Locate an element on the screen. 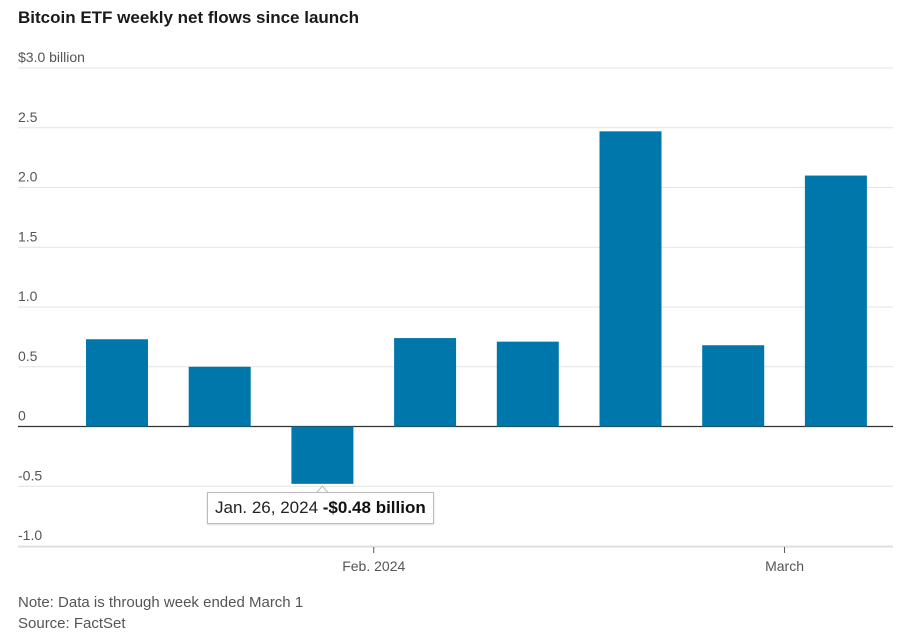 This screenshot has height=644, width=918. y-tick-label: 2.5 is located at coordinates (28, 117).